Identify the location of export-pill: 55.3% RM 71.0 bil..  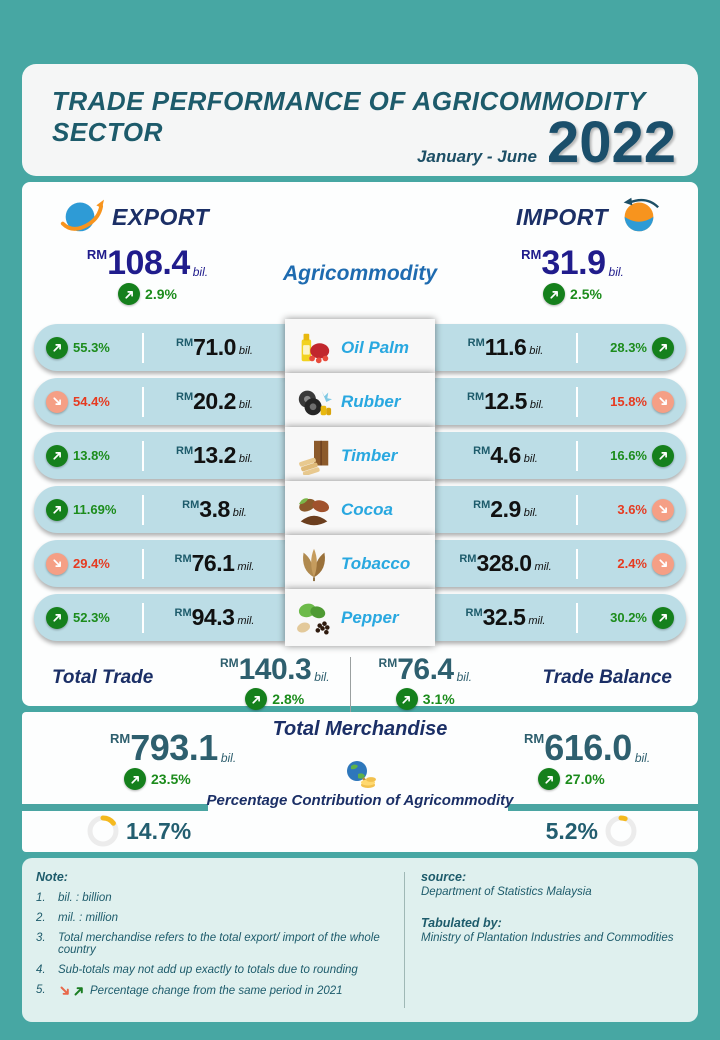
(159, 347).